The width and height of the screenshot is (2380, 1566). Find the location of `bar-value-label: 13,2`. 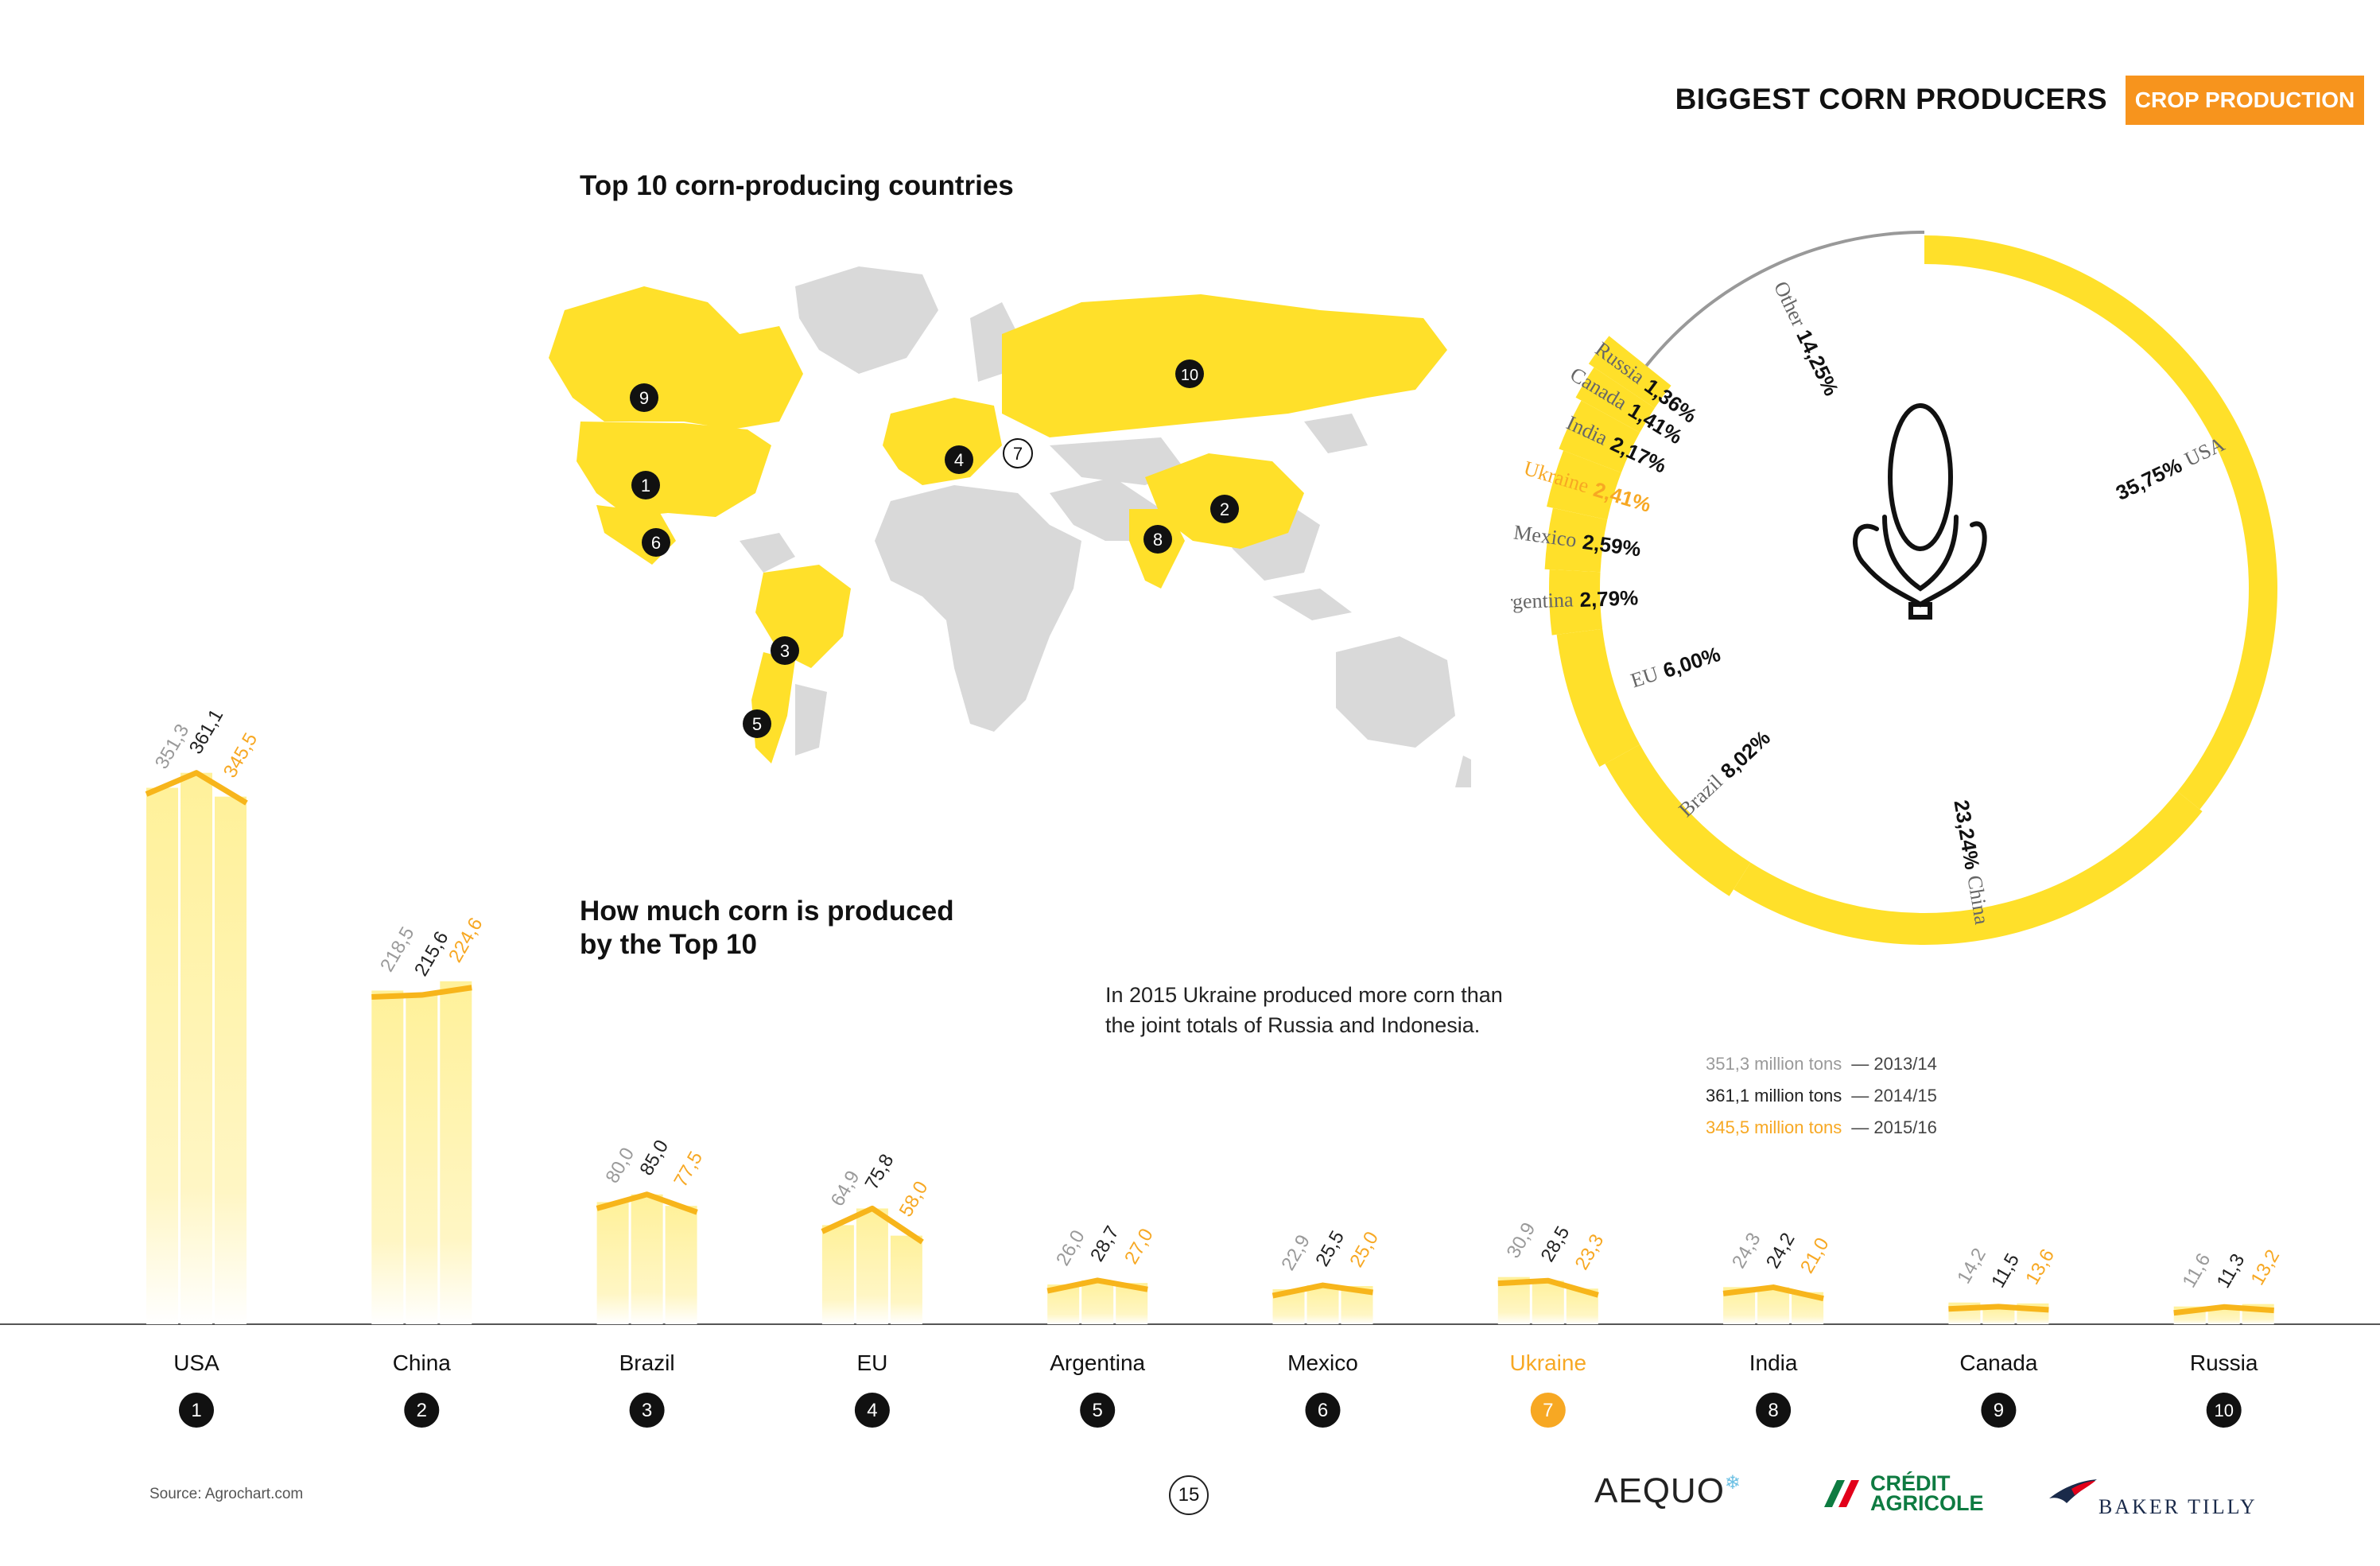

bar-value-label: 13,2 is located at coordinates (2266, 1267).